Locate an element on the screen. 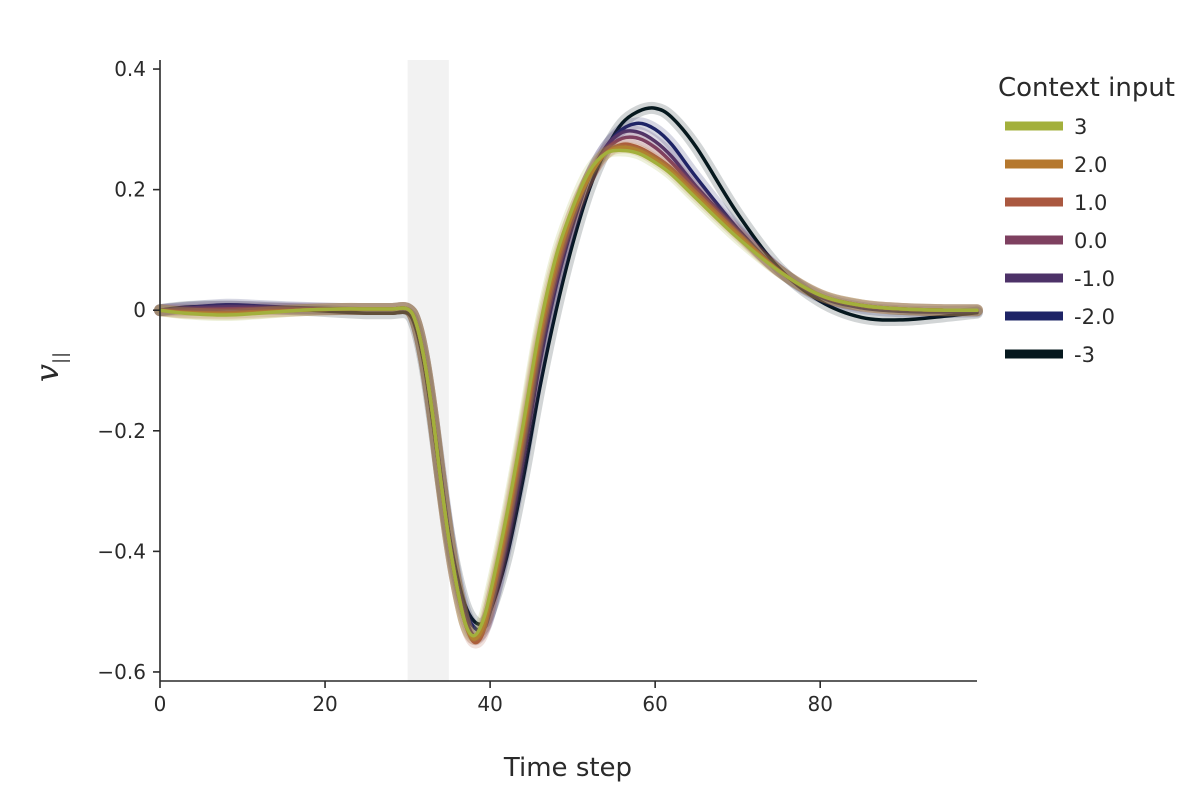  legend-label-2: 1.0 is located at coordinates (1090, 203).